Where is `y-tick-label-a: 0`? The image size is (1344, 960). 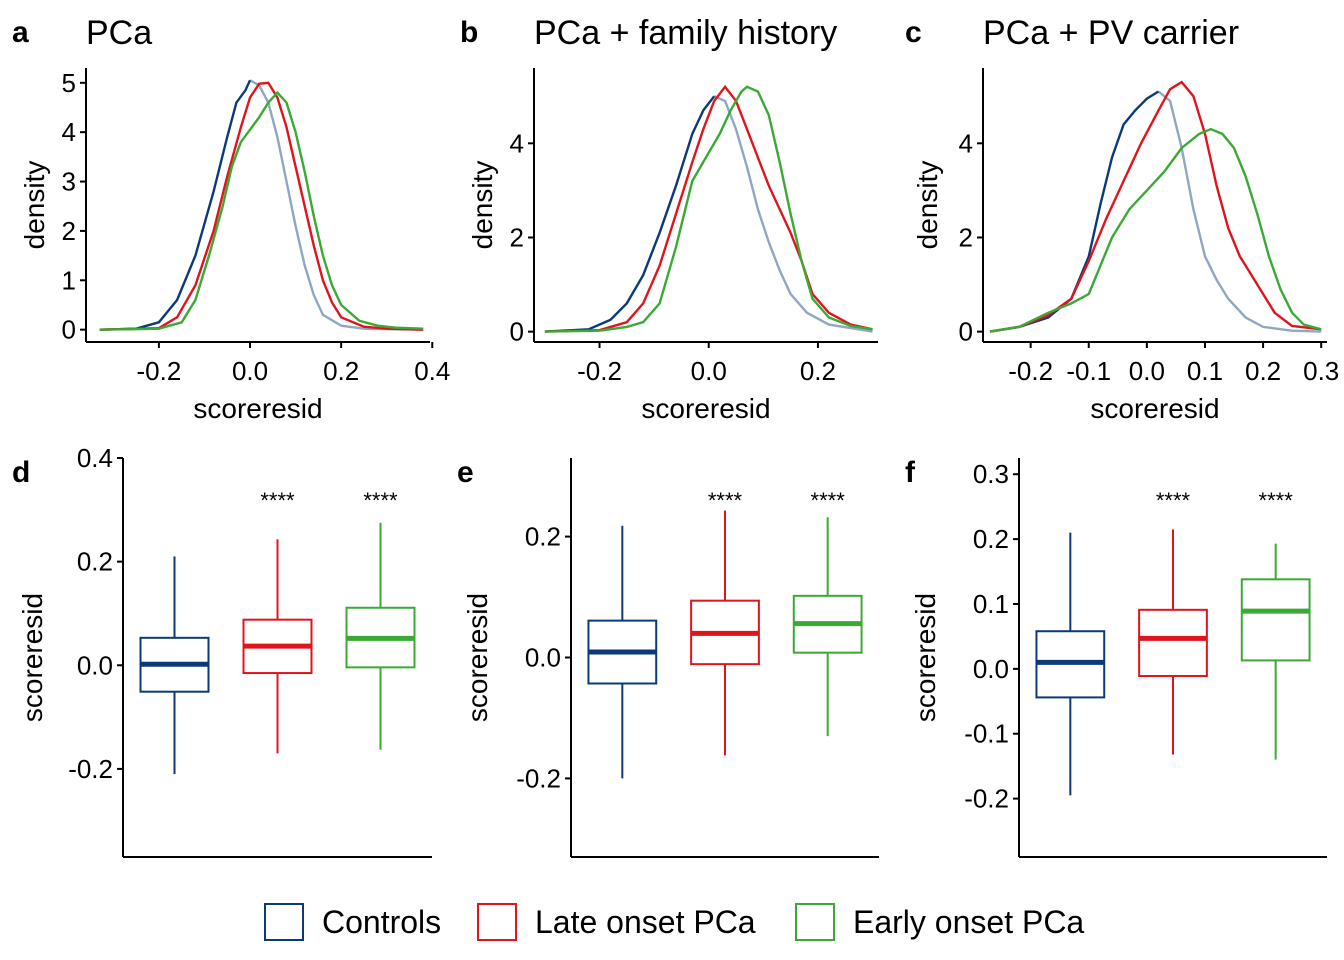
y-tick-label-a: 0 is located at coordinates (69, 330).